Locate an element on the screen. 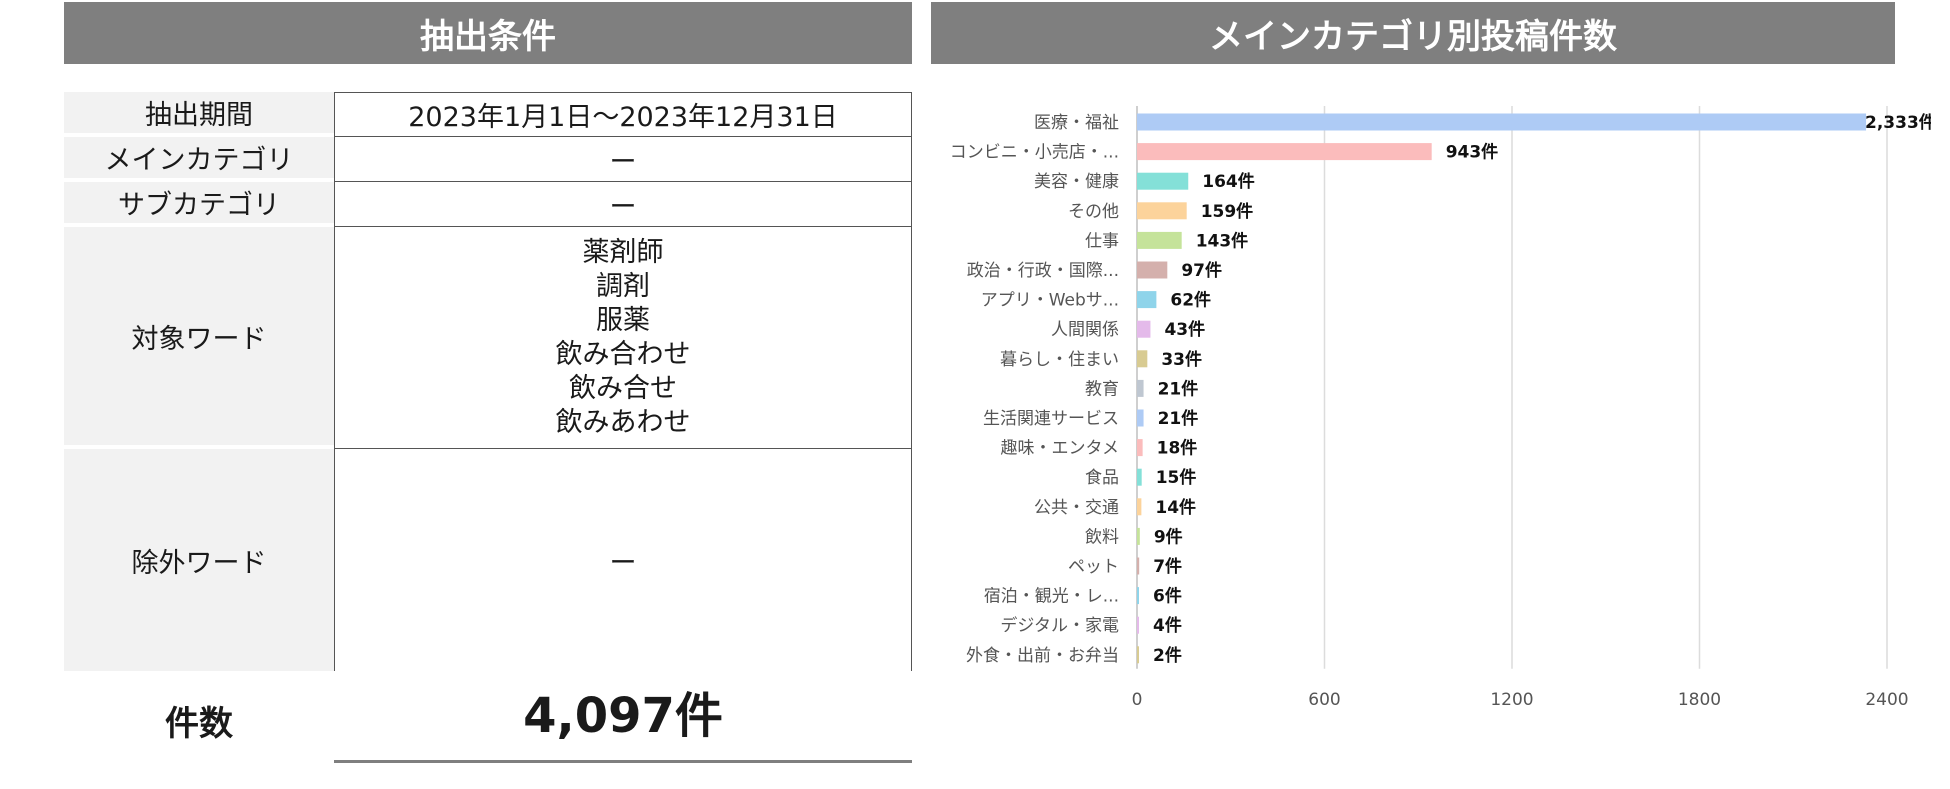 The height and width of the screenshot is (789, 1950). conditions-title: 抽出条件 is located at coordinates (488, 36).